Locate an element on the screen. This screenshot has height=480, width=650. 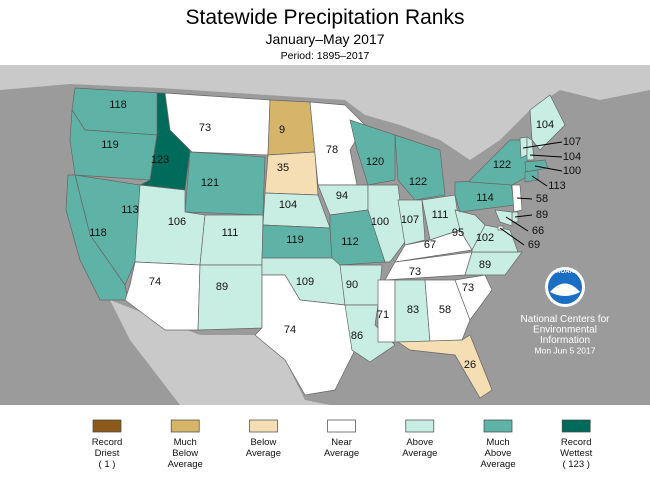
legend-label: Driest is located at coordinates (107, 453).